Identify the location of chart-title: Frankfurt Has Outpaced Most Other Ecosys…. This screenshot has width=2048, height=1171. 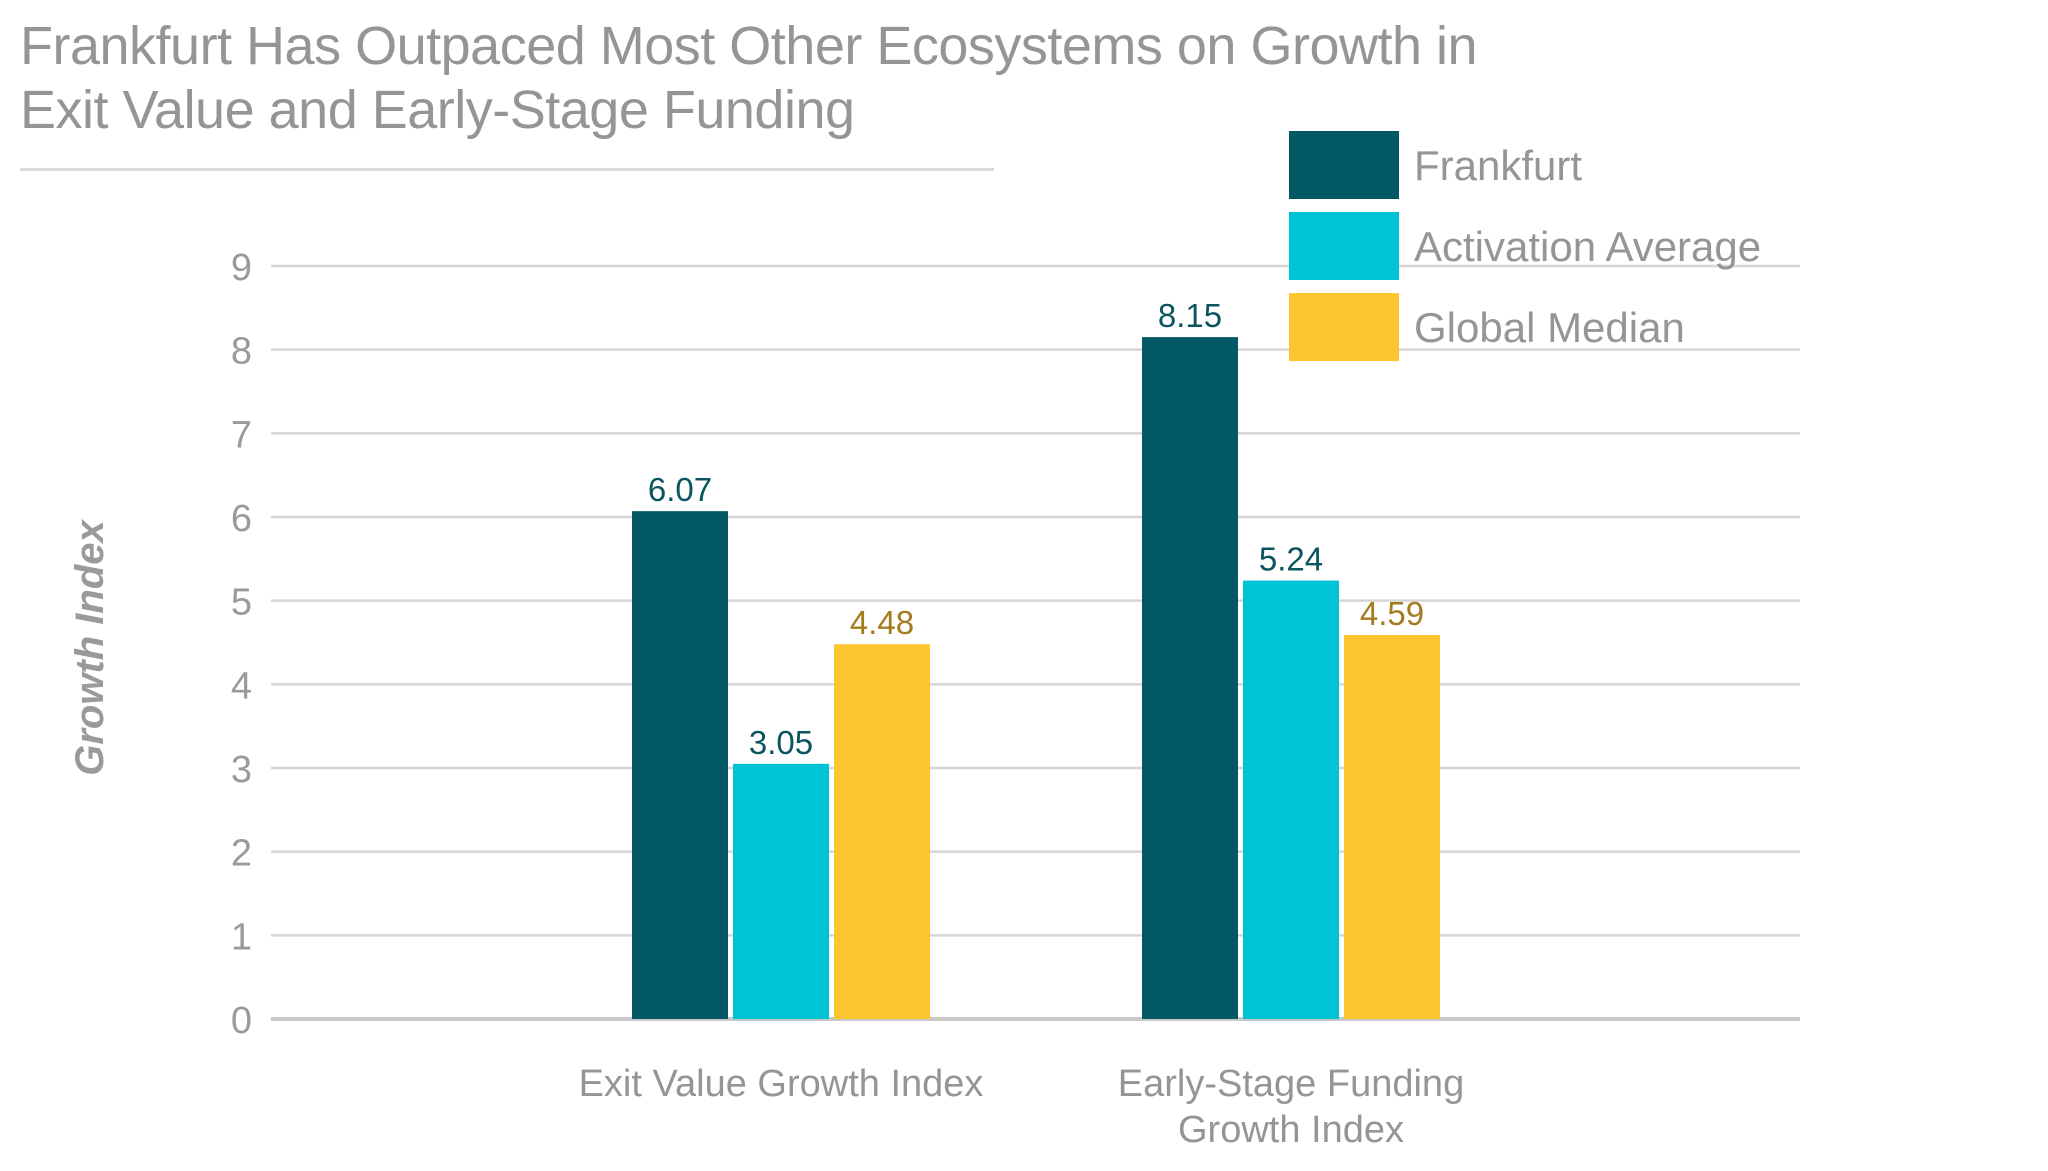
(749, 78).